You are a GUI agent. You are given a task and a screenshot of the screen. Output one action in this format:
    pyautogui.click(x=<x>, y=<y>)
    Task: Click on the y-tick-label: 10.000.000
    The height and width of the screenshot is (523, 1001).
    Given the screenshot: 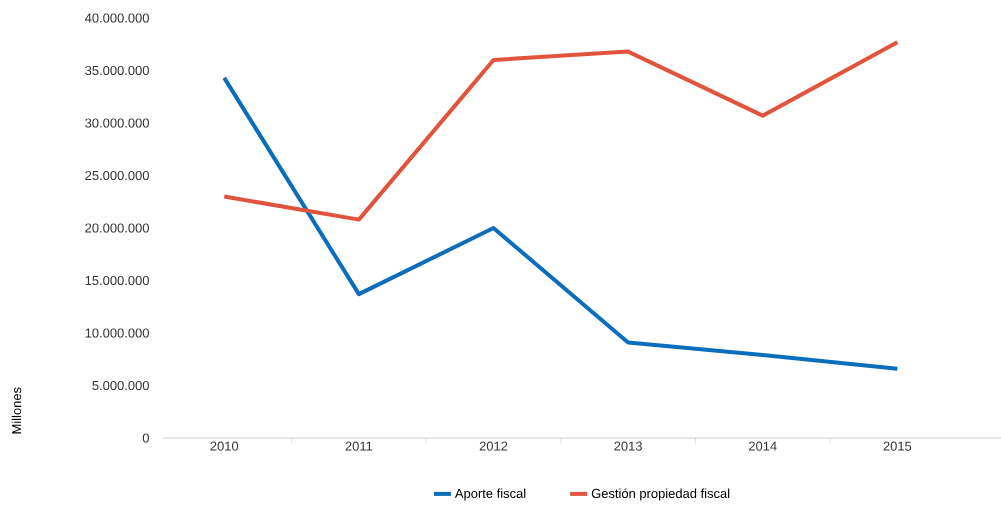 What is the action you would take?
    pyautogui.click(x=117, y=333)
    